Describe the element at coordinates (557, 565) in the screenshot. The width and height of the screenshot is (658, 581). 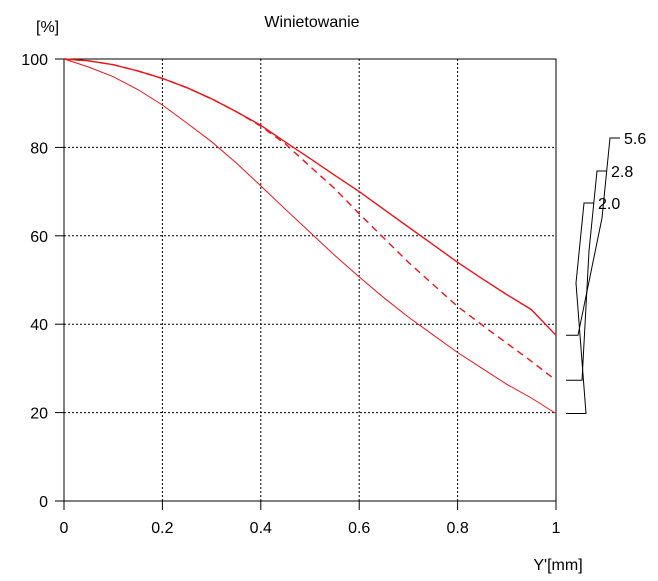
I see `x-axis-label: Y'[mm]` at that location.